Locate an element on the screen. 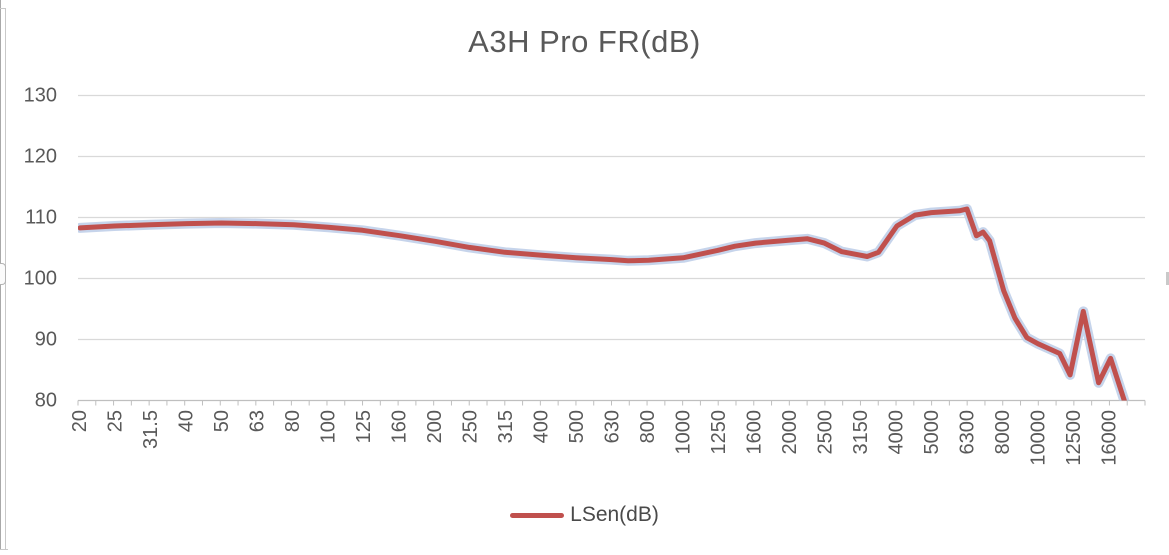 Image resolution: width=1169 pixels, height=555 pixels. x-axis-label: 200 is located at coordinates (435, 426).